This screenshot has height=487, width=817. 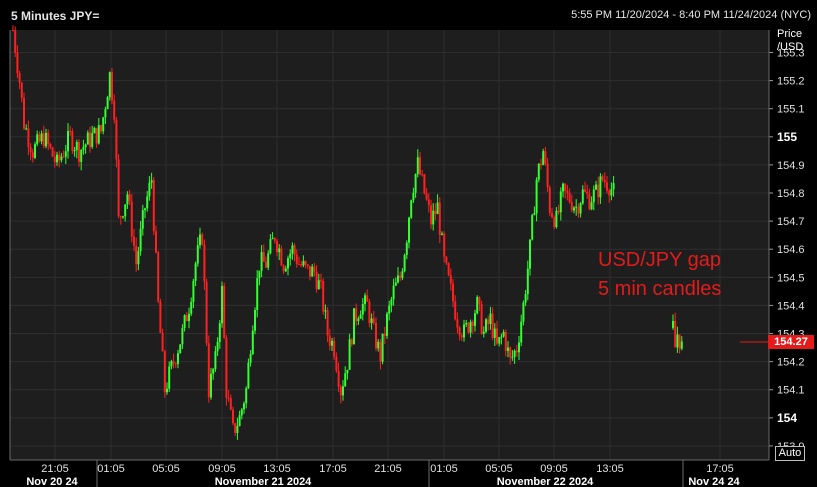 I want to click on y-tick-label: 154.7, so click(x=791, y=222).